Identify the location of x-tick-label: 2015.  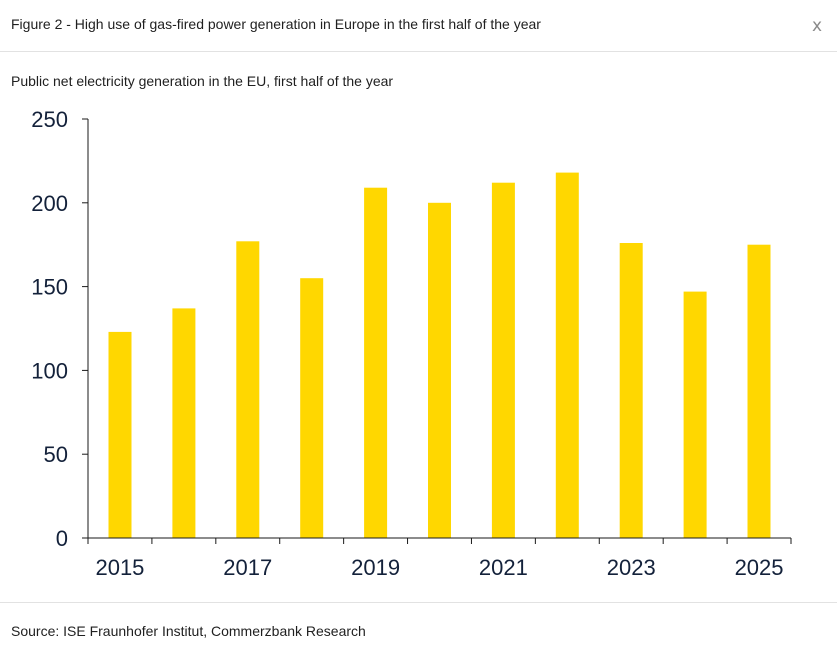
(119, 567).